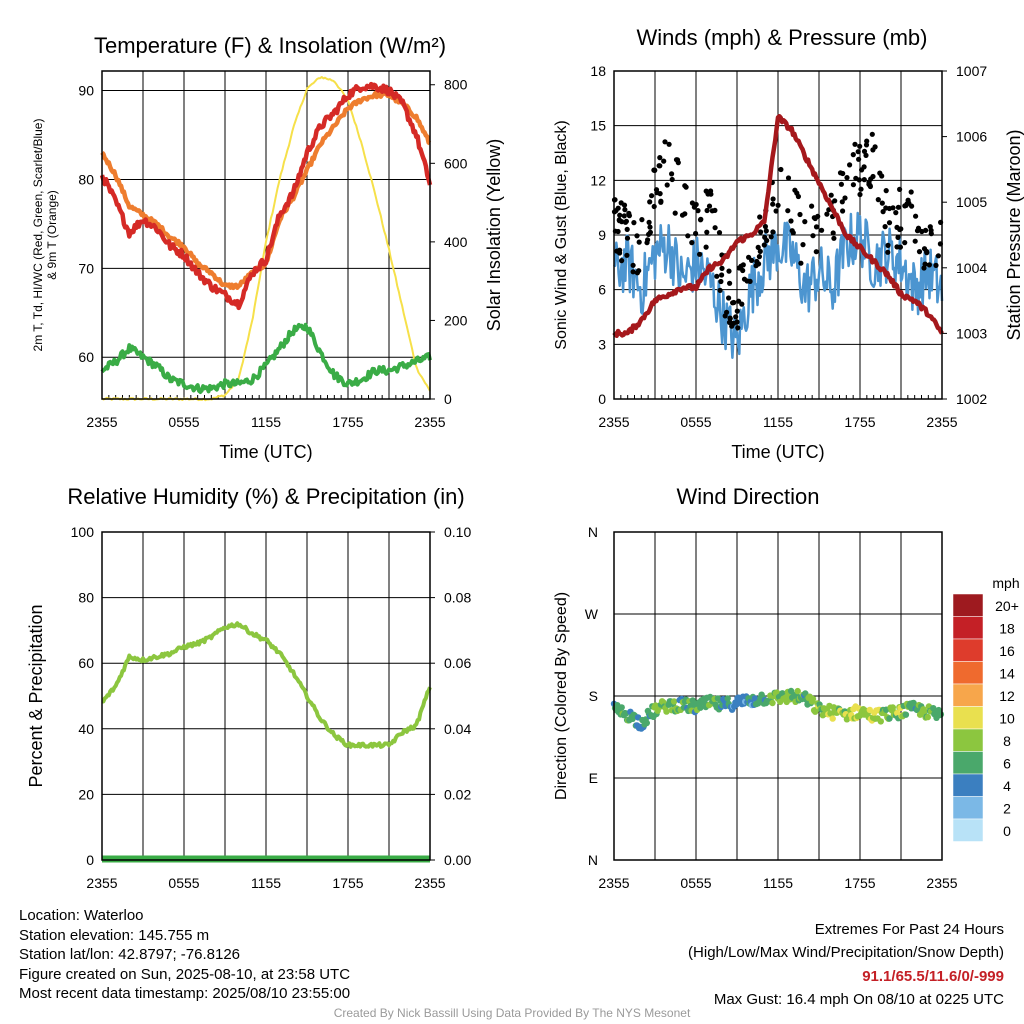 The width and height of the screenshot is (1024, 1024). What do you see at coordinates (266, 685) in the screenshot?
I see `series-rh` at bounding box center [266, 685].